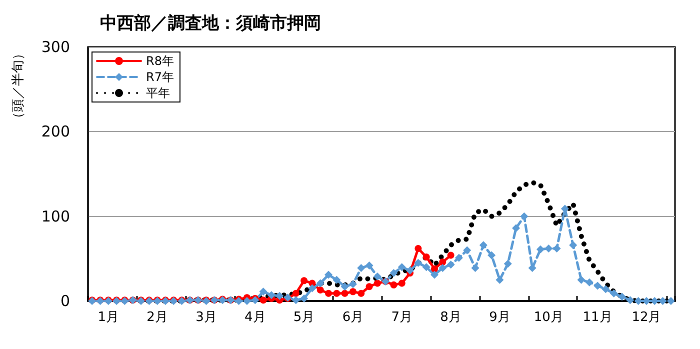 The height and width of the screenshot is (349, 700). What do you see at coordinates (647, 317) in the screenshot?
I see `x-tick-label: 12月` at bounding box center [647, 317].